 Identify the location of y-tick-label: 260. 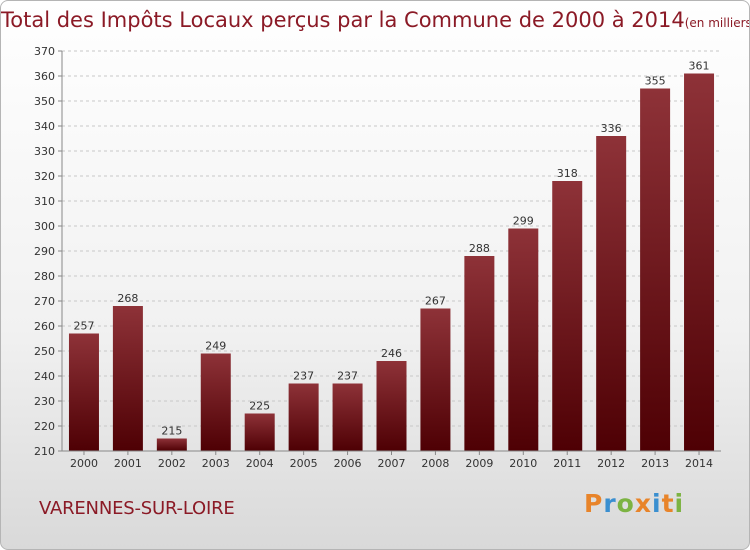
(44, 326).